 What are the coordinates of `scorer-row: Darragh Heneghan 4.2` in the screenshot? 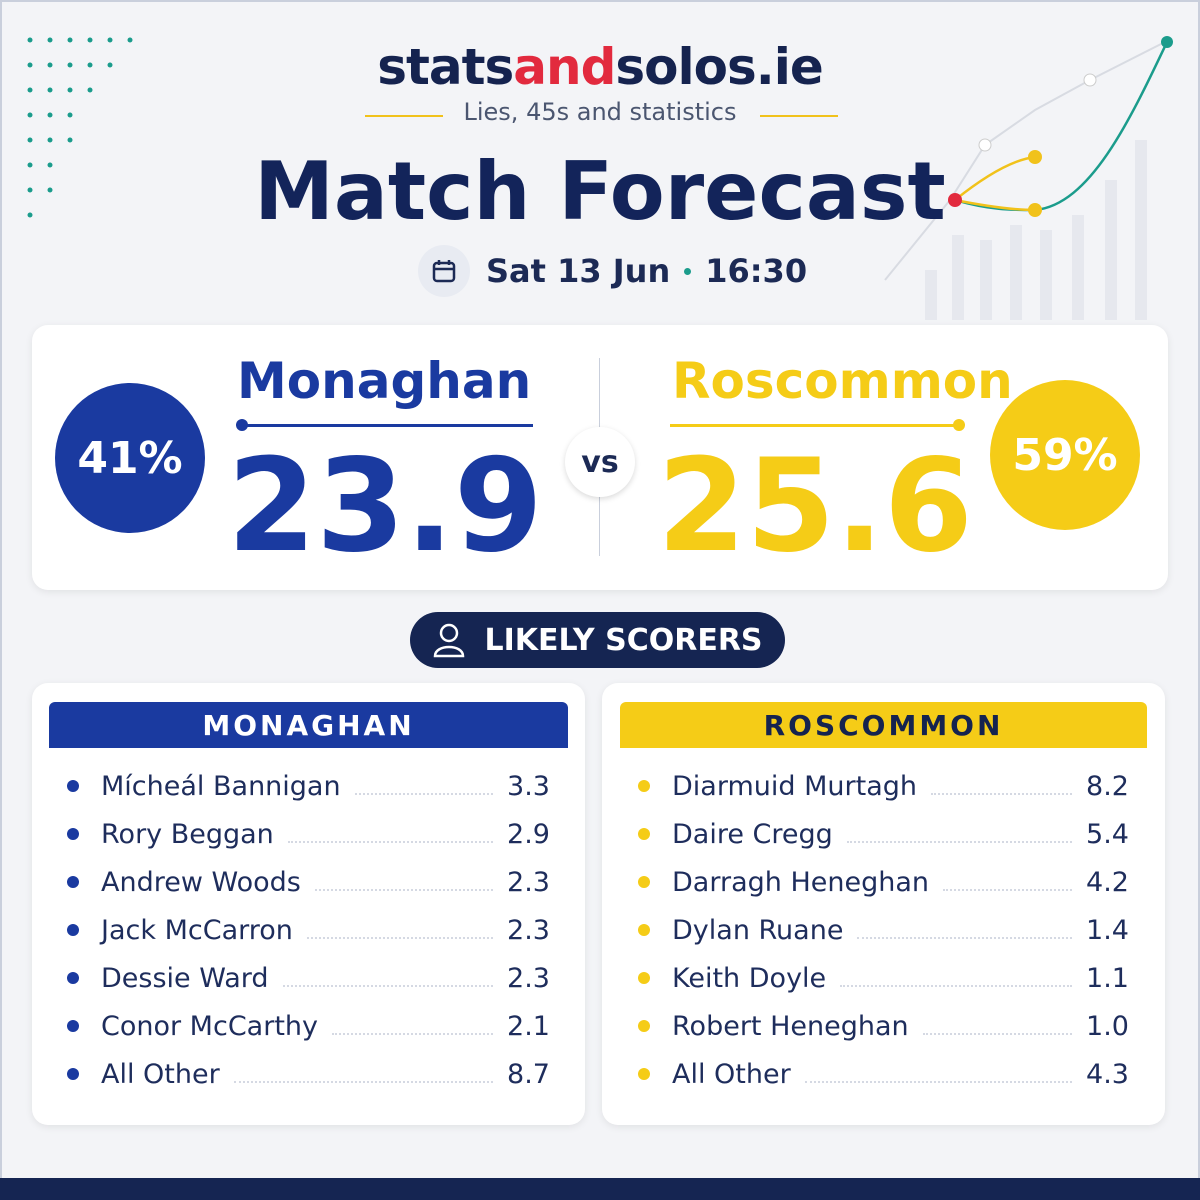 It's located at (883, 882).